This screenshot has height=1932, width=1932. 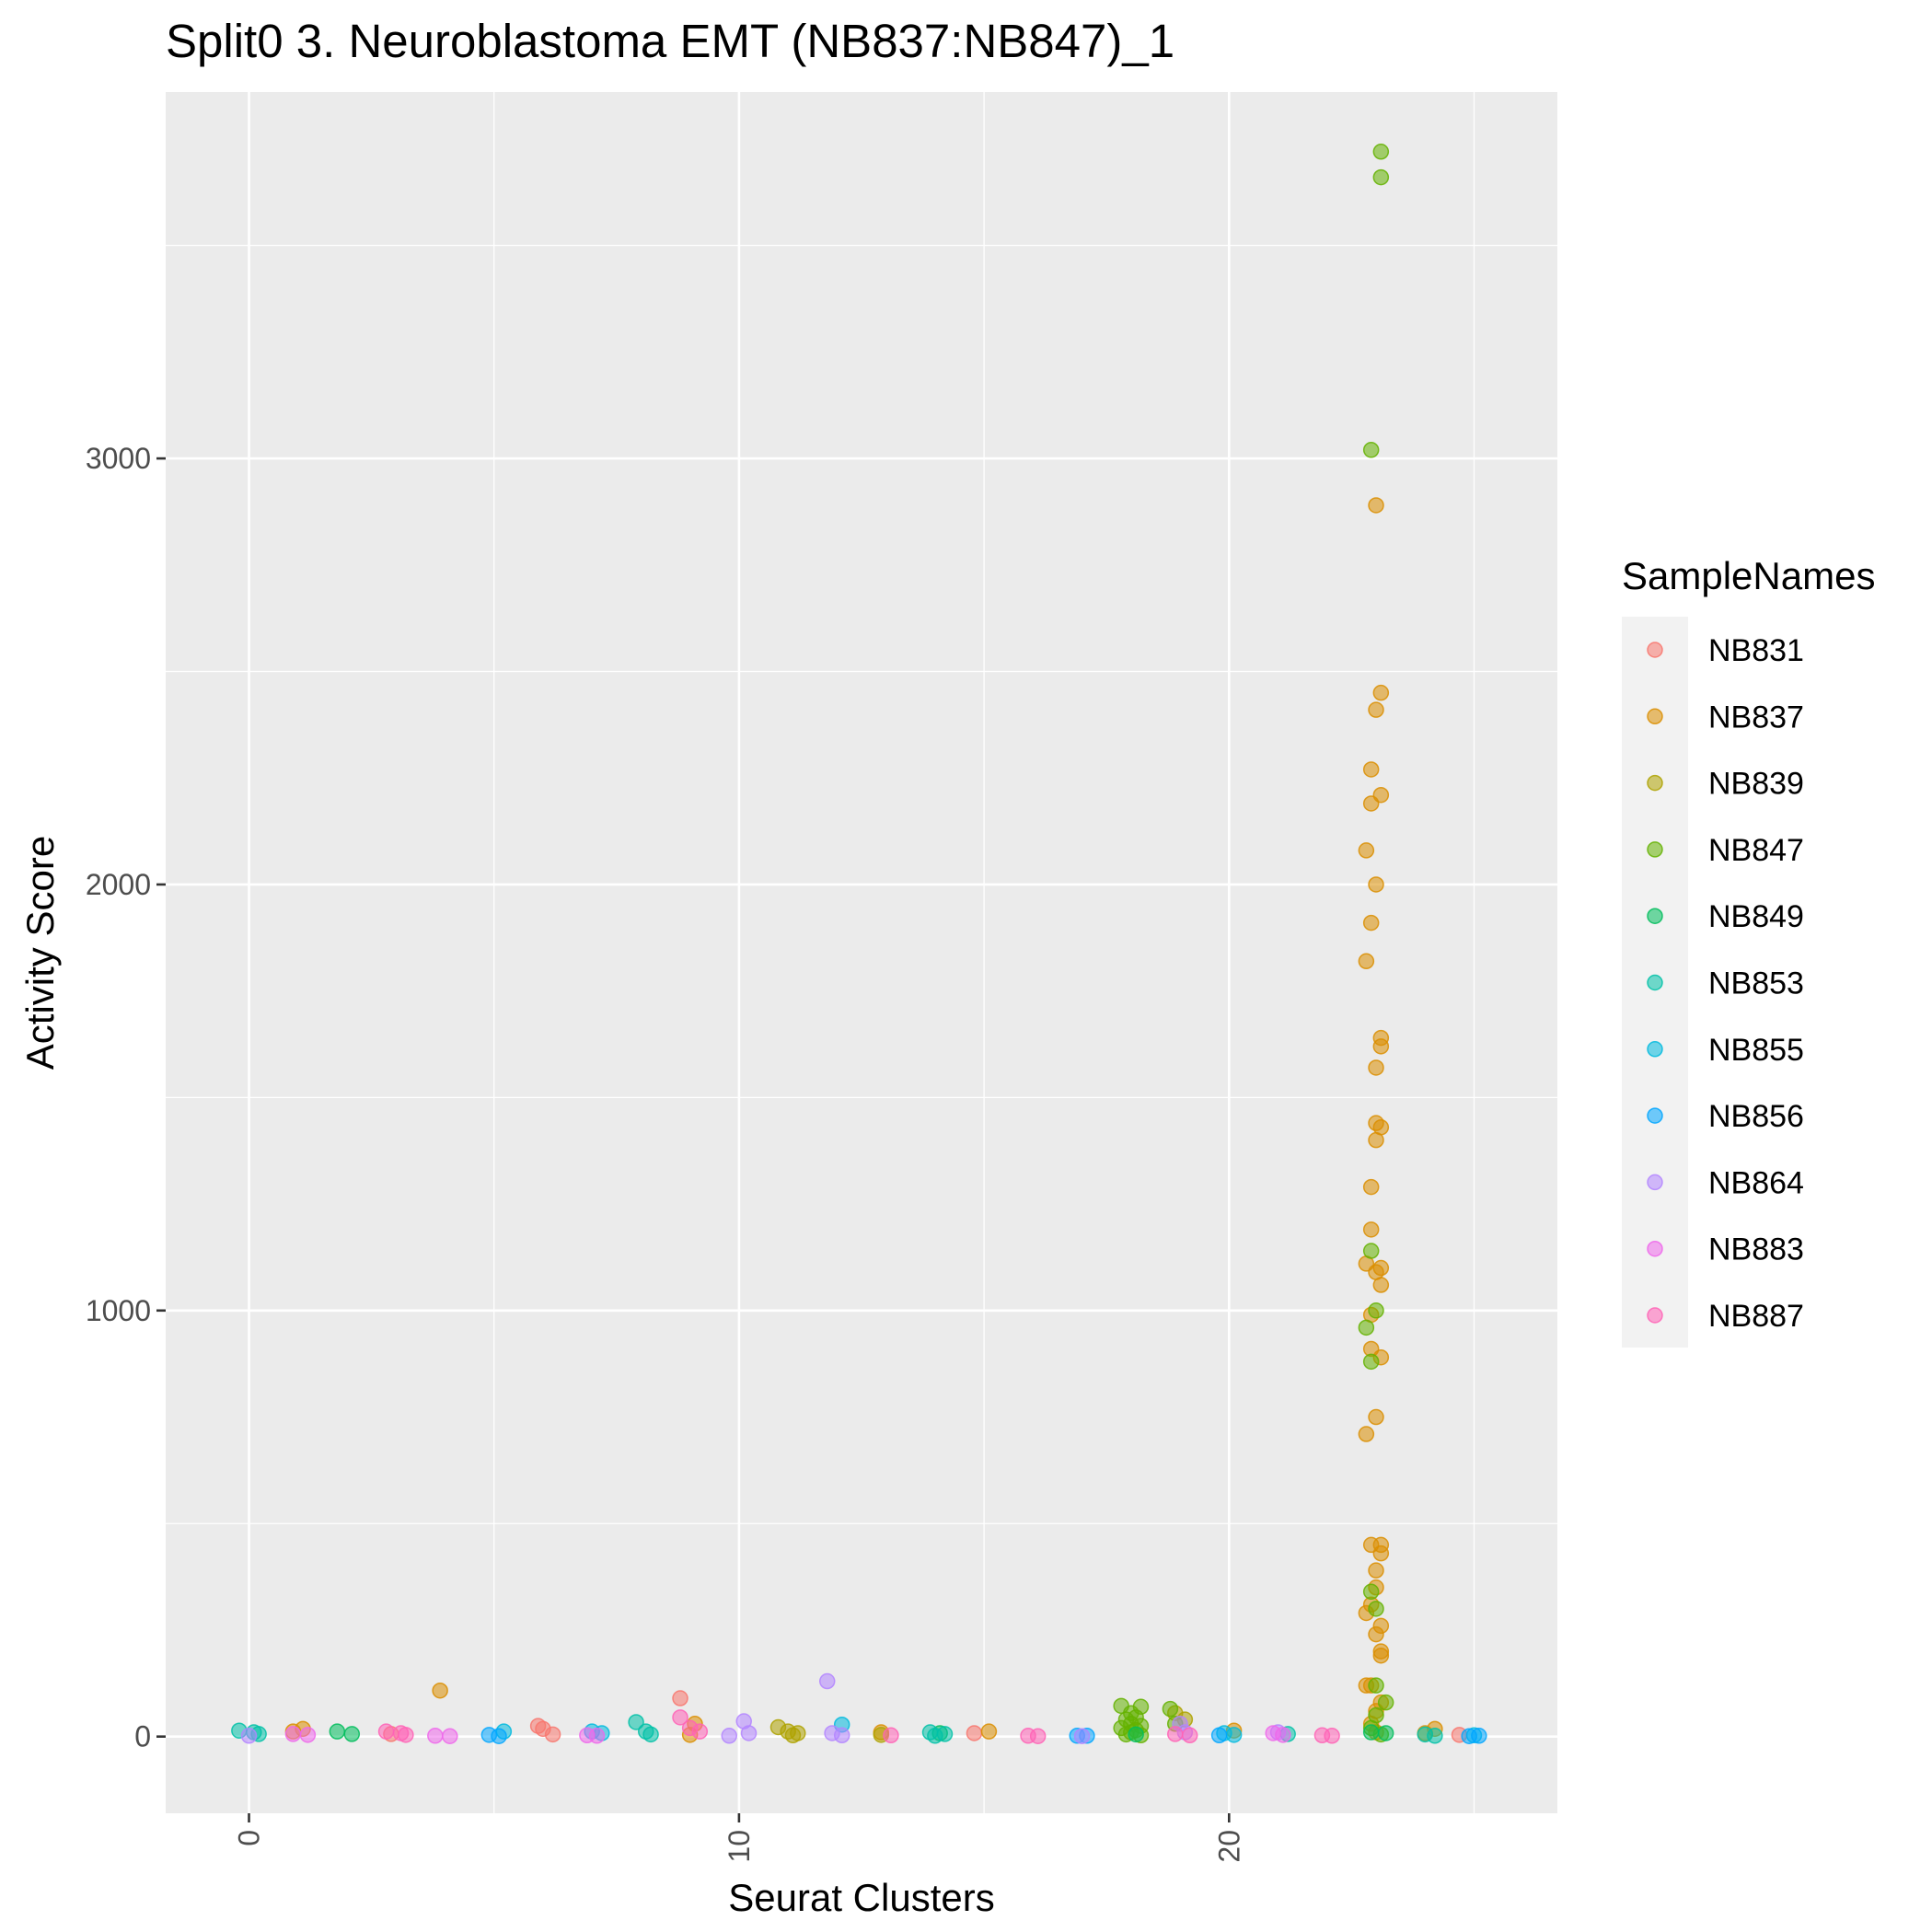 I want to click on x-axis-title: Seurat Clusters, so click(x=861, y=1898).